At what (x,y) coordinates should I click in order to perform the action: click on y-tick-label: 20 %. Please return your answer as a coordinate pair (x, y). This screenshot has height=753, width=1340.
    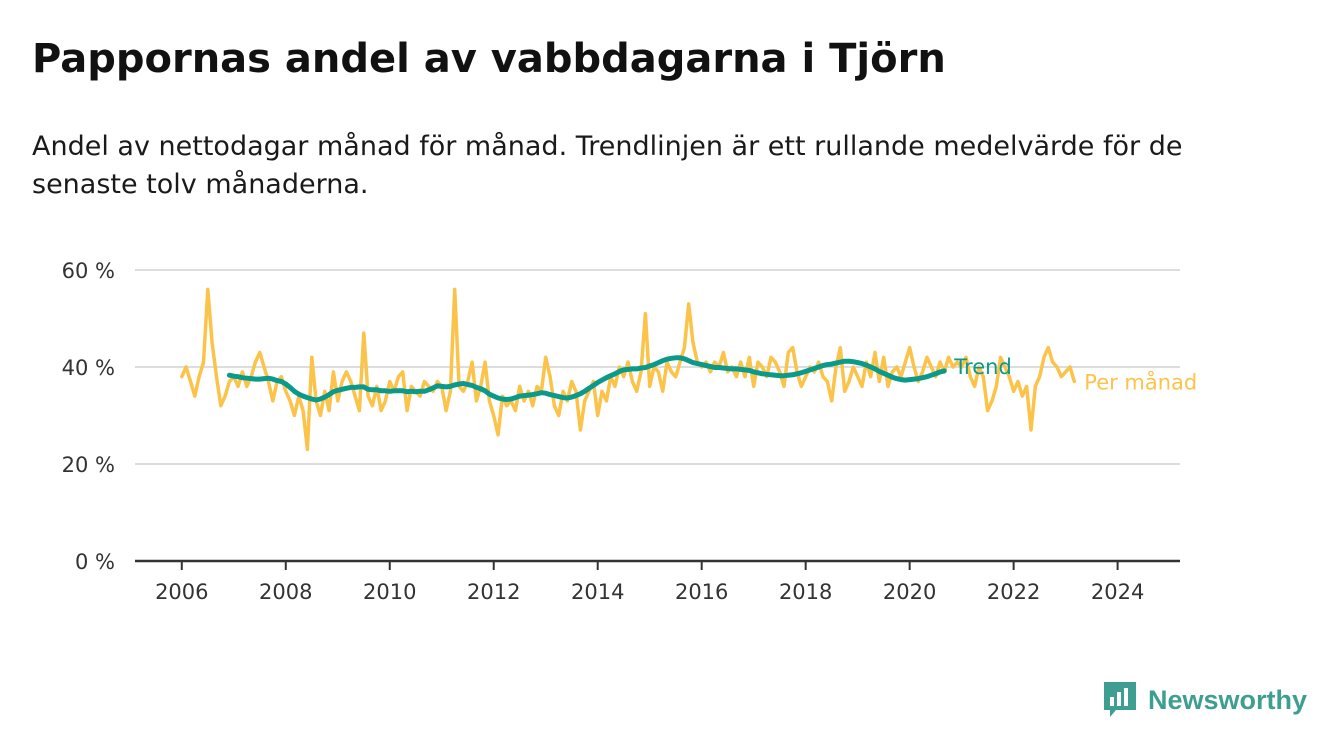
    Looking at the image, I should click on (88, 465).